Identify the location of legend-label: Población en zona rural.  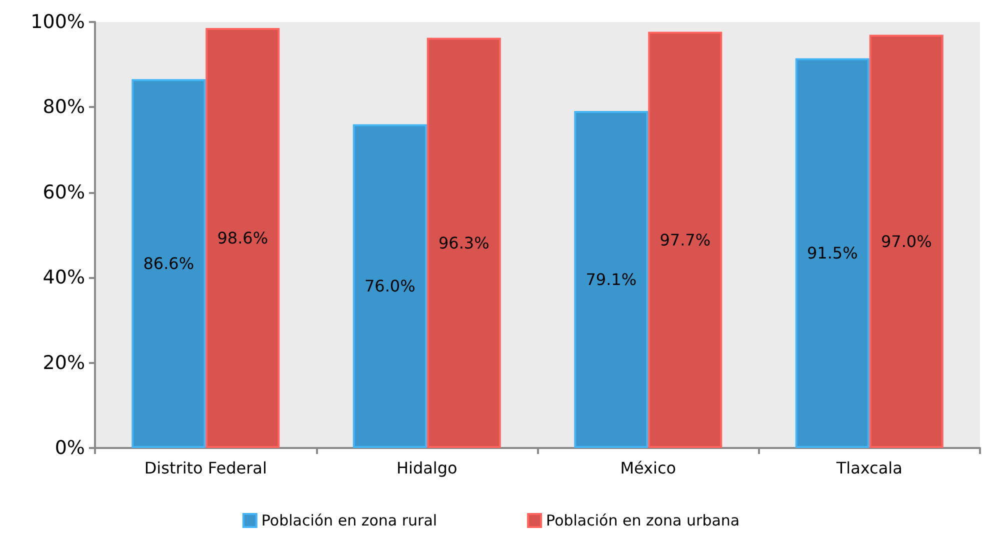
(349, 521).